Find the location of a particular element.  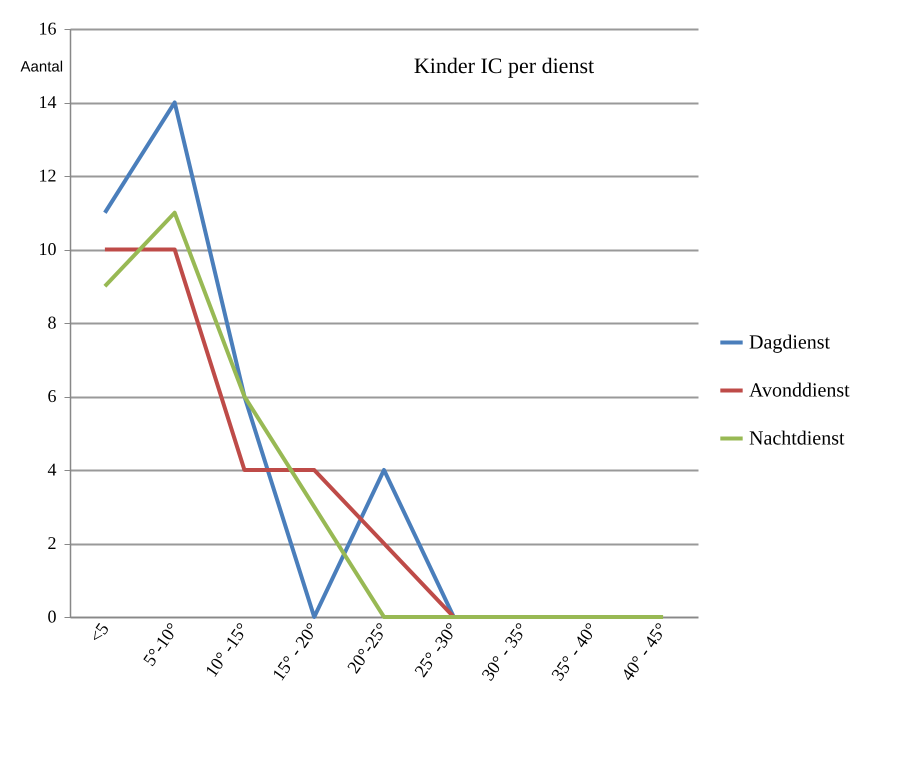

x-tick-label: 25° -30° is located at coordinates (436, 650).